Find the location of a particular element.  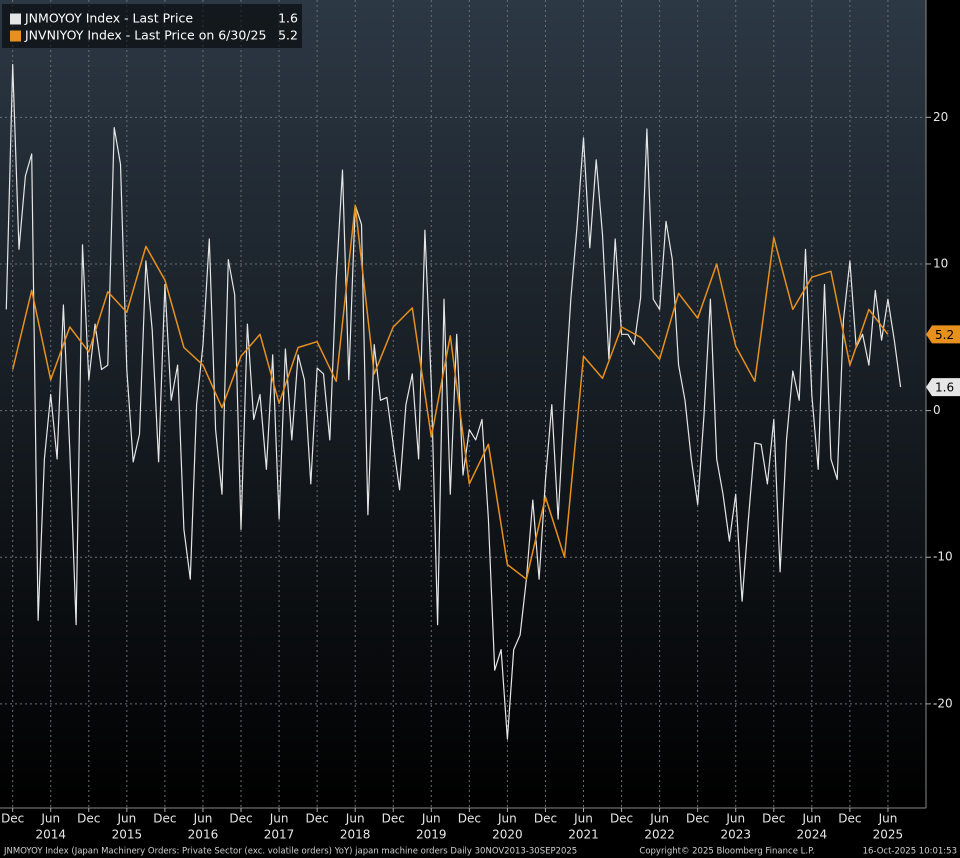

y-tick-label: 20 is located at coordinates (940, 117).